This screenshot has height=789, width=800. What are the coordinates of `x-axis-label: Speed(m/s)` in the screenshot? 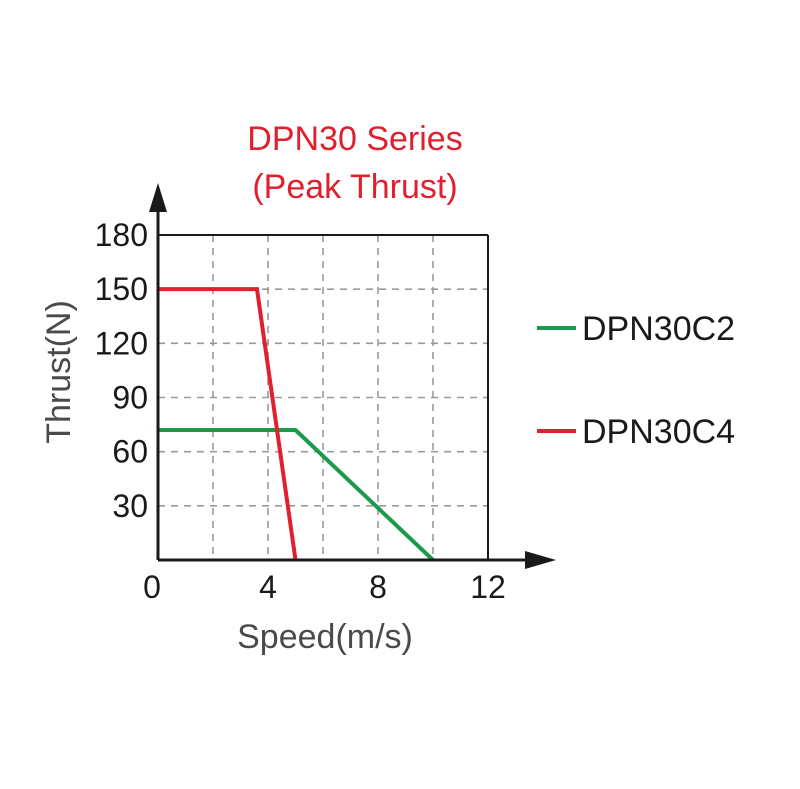 It's located at (325, 637).